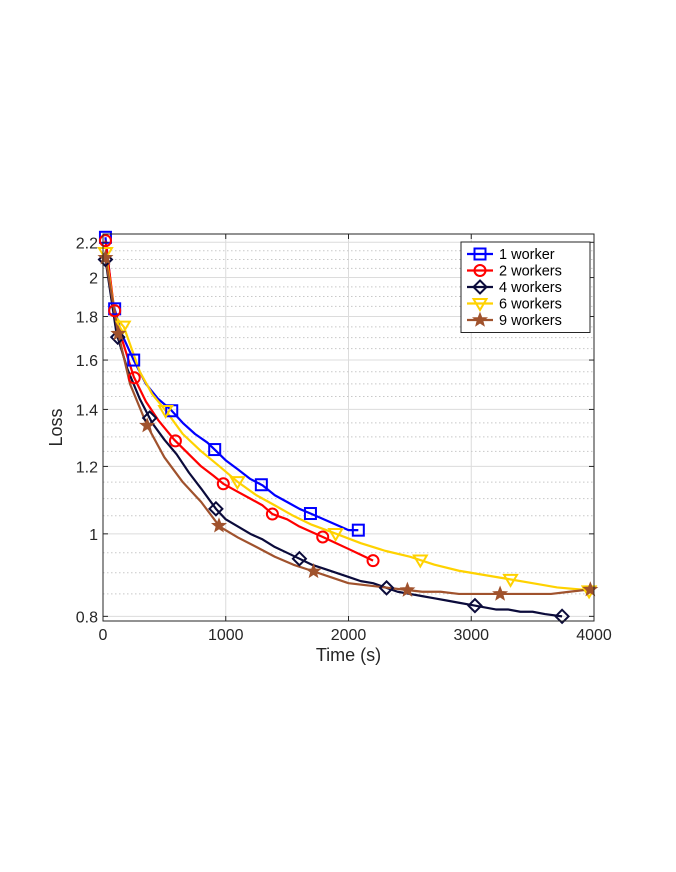  I want to click on legend-label: 2 workers, so click(530, 272).